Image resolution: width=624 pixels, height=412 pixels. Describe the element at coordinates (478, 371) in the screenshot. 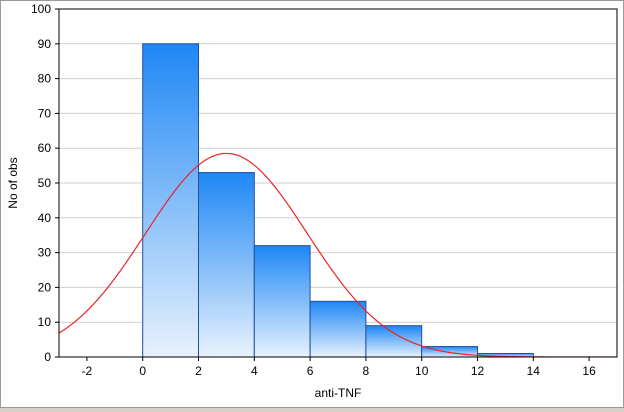

I see `x-tick-label: 12` at that location.